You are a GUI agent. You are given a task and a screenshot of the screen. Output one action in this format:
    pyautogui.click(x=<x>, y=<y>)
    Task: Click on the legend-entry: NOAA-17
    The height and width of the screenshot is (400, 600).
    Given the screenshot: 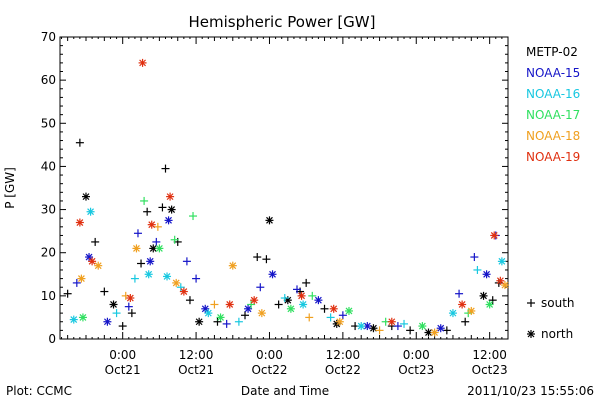 What is the action you would take?
    pyautogui.click(x=553, y=115)
    